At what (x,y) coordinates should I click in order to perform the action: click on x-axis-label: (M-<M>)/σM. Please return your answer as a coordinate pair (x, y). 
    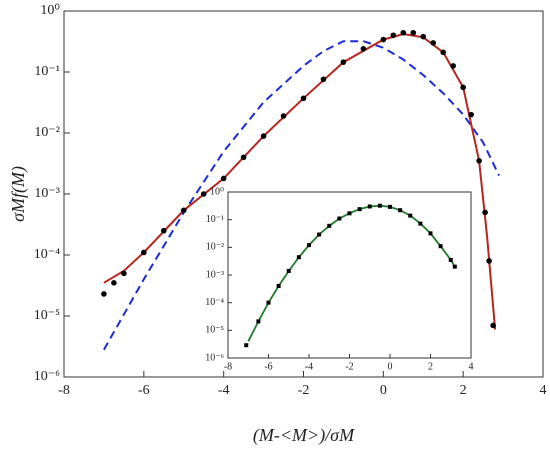
    Looking at the image, I should click on (304, 435).